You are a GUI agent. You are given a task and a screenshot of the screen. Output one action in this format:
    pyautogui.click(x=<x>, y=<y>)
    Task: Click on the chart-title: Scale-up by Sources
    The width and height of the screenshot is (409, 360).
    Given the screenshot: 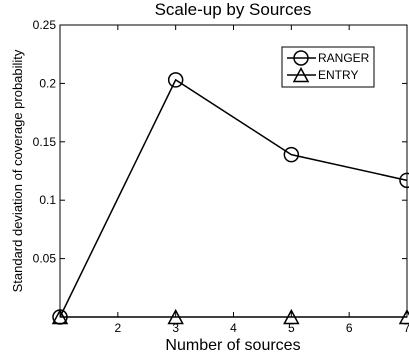 What is the action you would take?
    pyautogui.click(x=233, y=9)
    